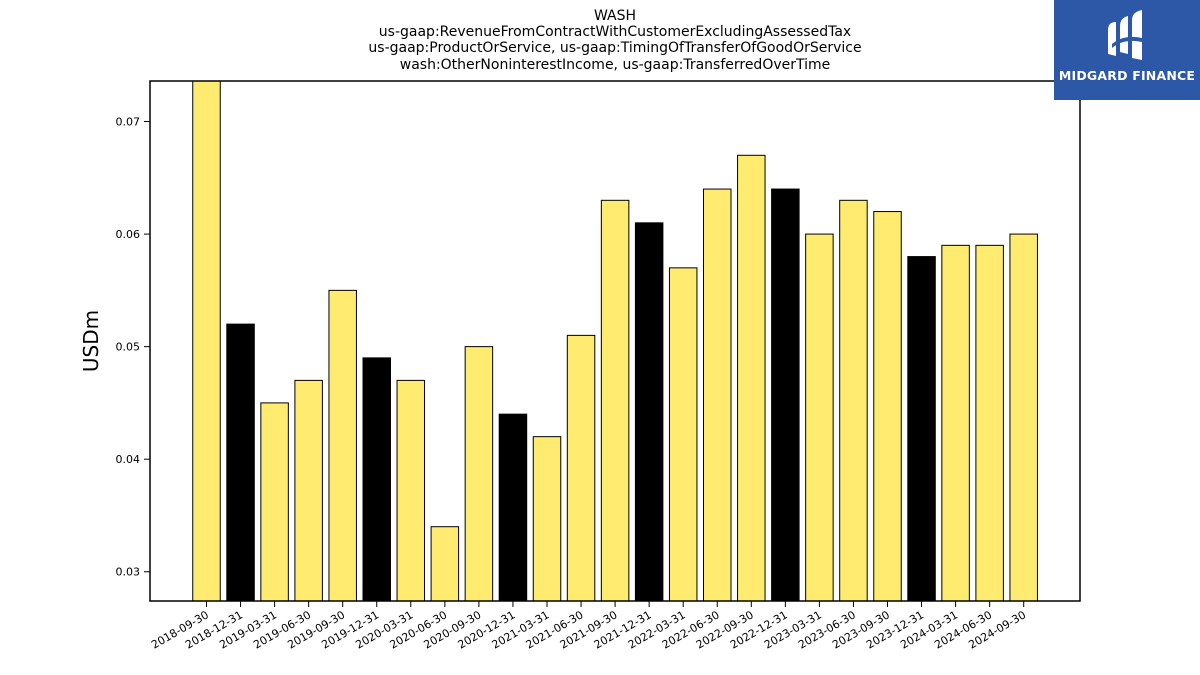 The height and width of the screenshot is (675, 1200). What do you see at coordinates (615, 16) in the screenshot?
I see `title-line-1: WASH` at bounding box center [615, 16].